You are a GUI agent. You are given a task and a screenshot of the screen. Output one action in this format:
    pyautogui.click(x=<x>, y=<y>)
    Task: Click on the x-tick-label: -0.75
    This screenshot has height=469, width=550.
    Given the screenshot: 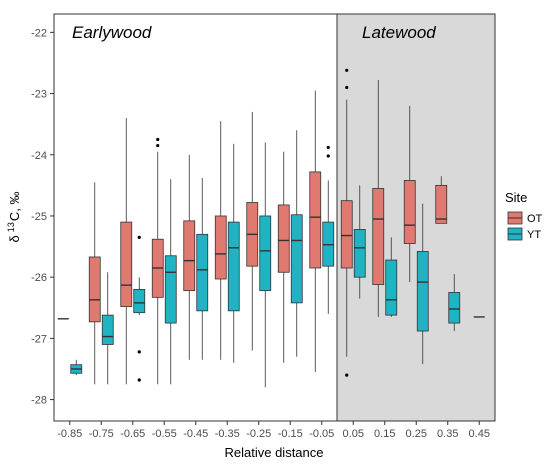 What is the action you would take?
    pyautogui.click(x=101, y=434)
    